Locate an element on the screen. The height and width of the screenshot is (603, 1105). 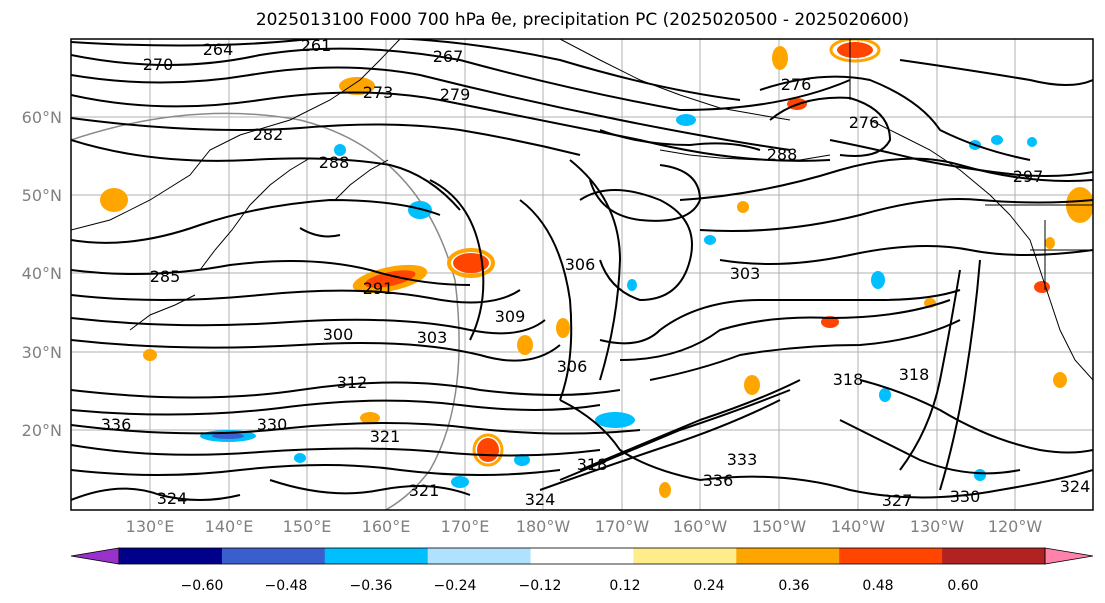
lon-label: 150°E is located at coordinates (307, 526).